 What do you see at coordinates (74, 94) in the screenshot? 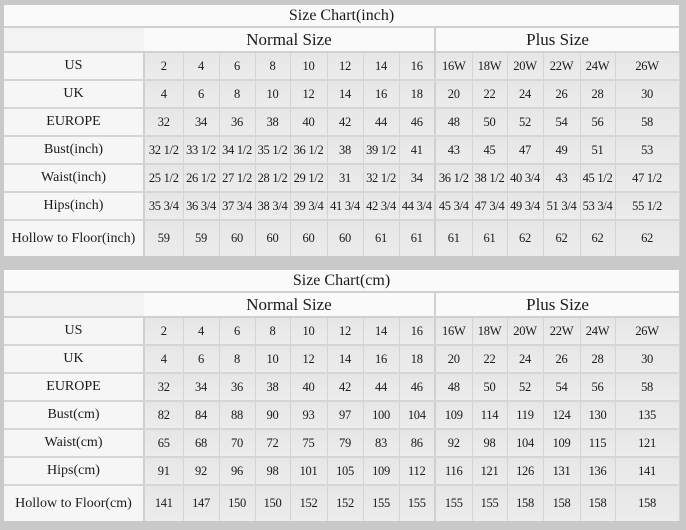
I see `row-label: UK` at bounding box center [74, 94].